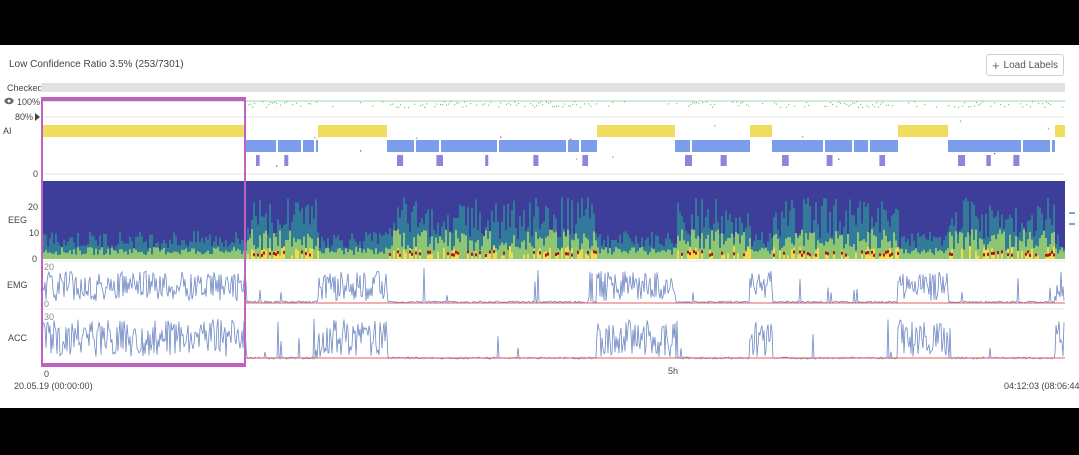  I want to click on acc-tick-top: 30, so click(49, 317).